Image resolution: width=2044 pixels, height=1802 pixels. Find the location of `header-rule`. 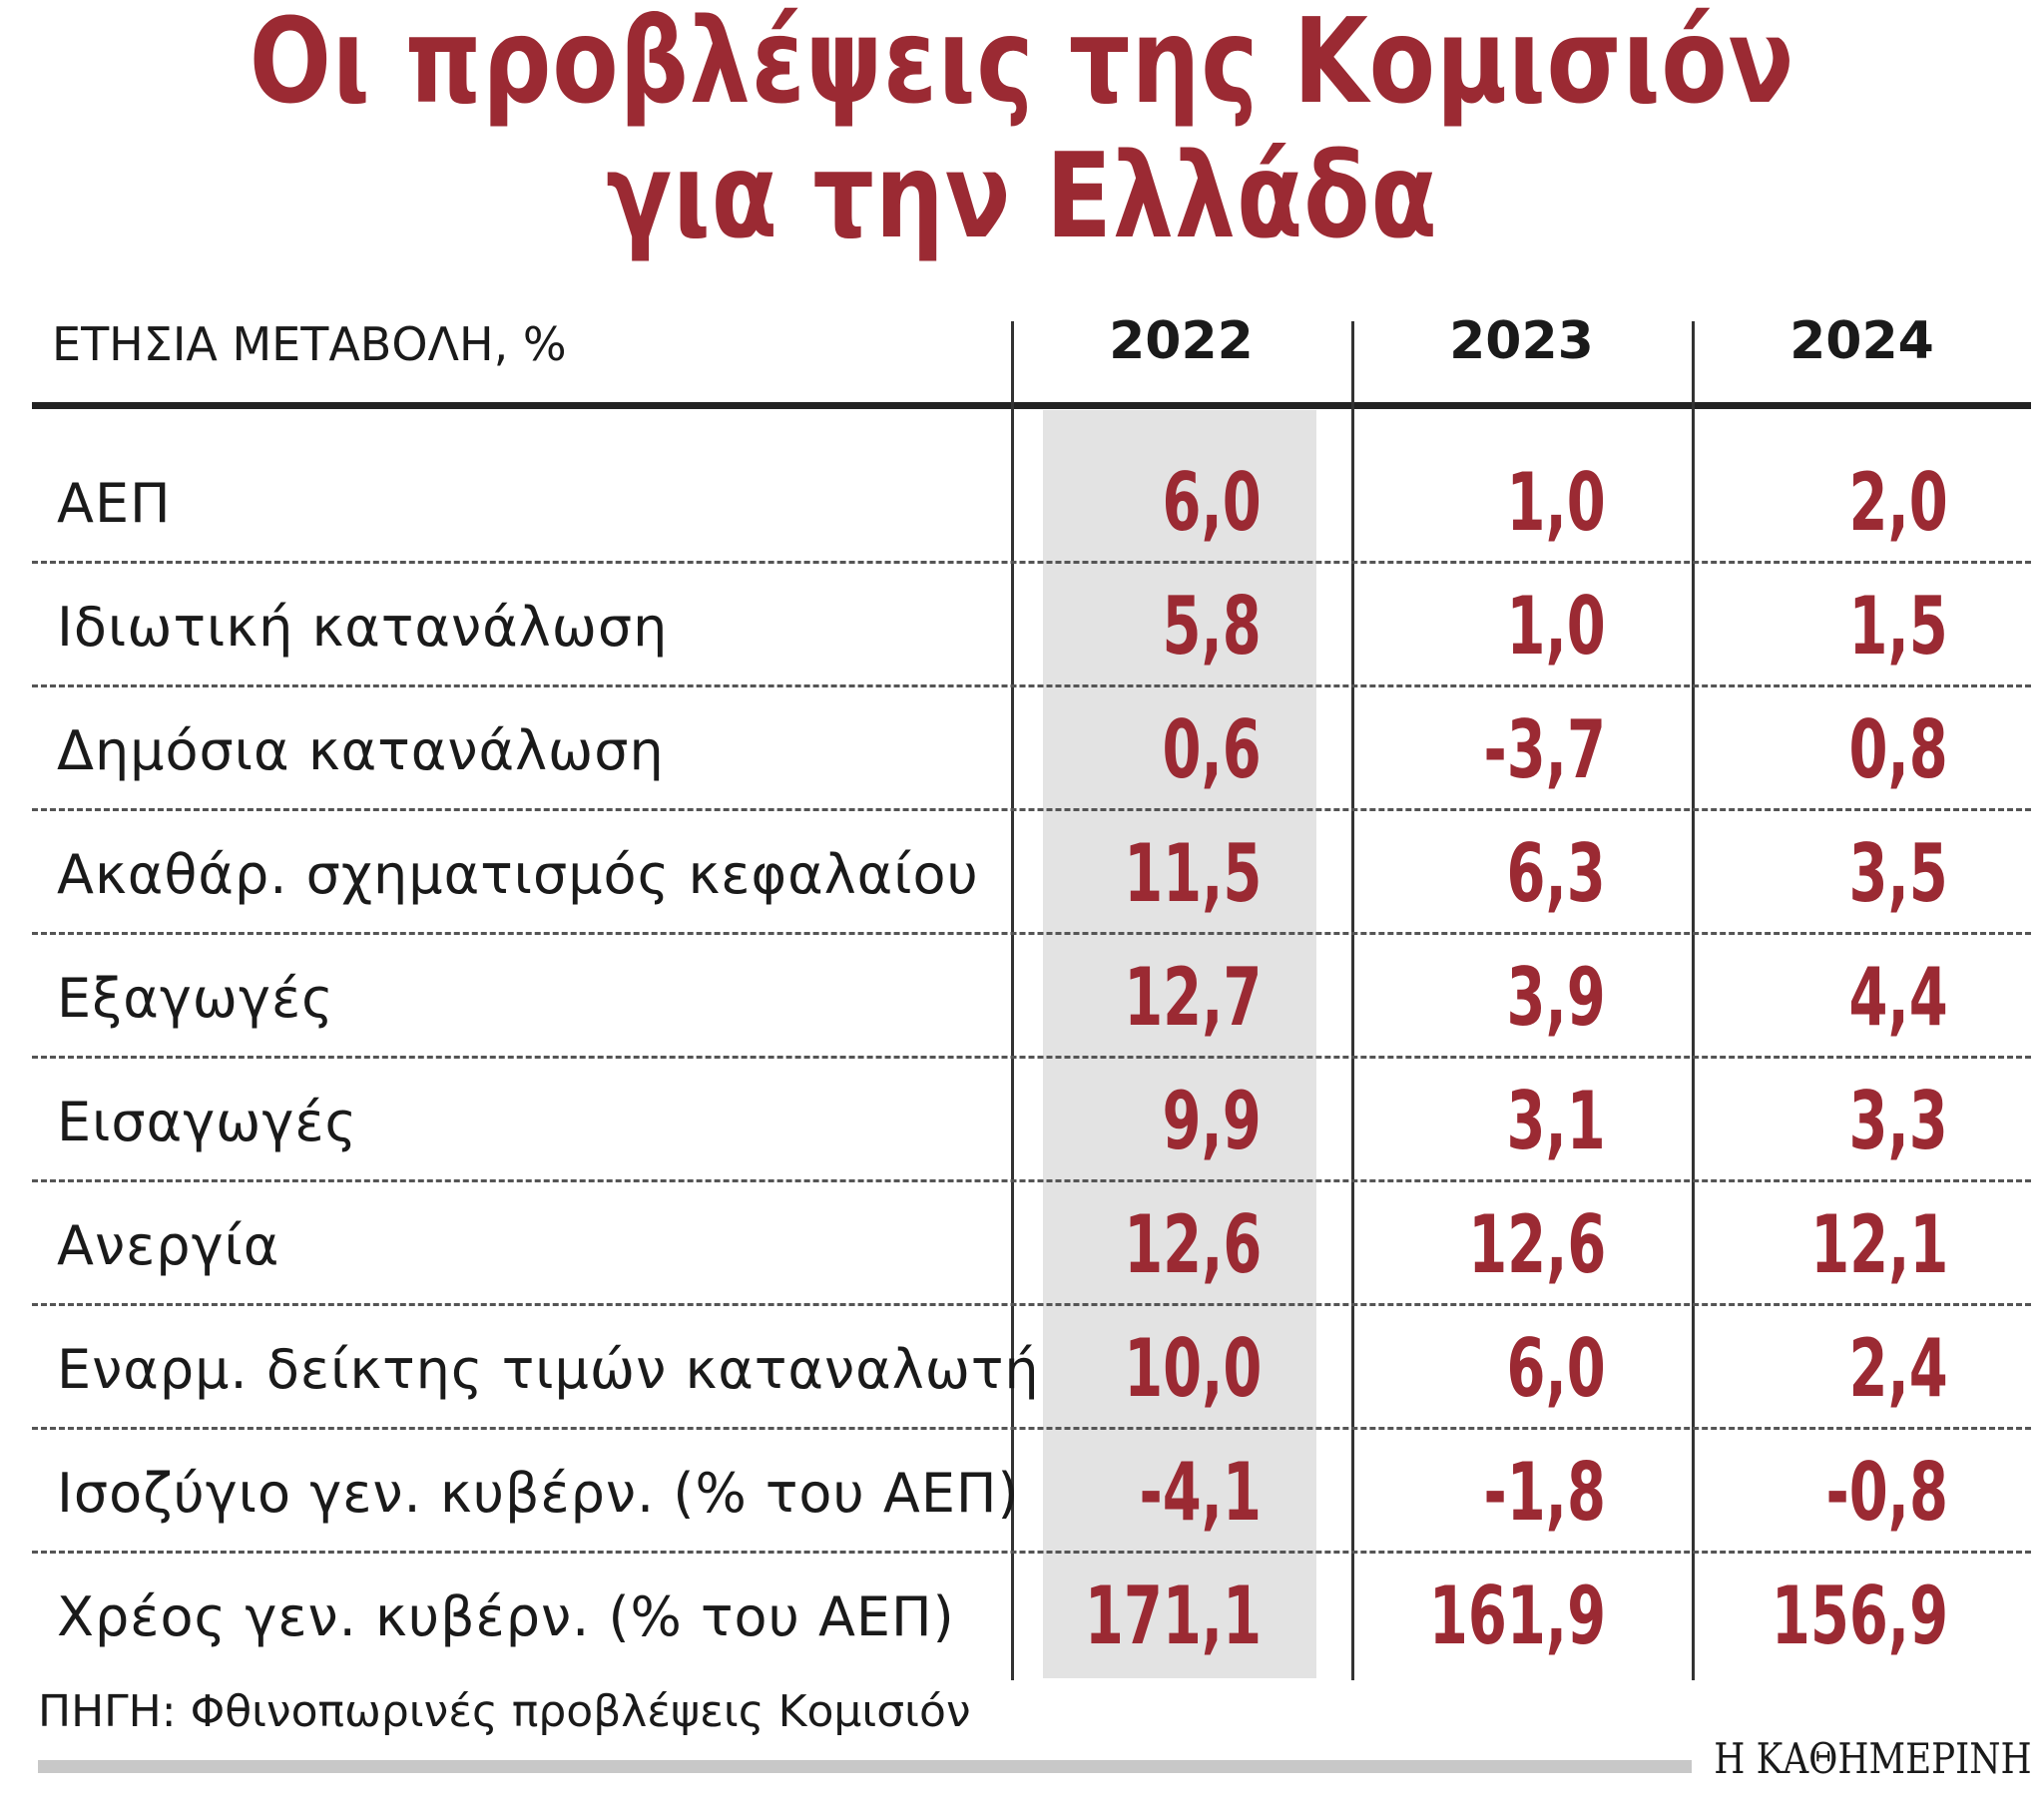

header-rule is located at coordinates (1031, 405).